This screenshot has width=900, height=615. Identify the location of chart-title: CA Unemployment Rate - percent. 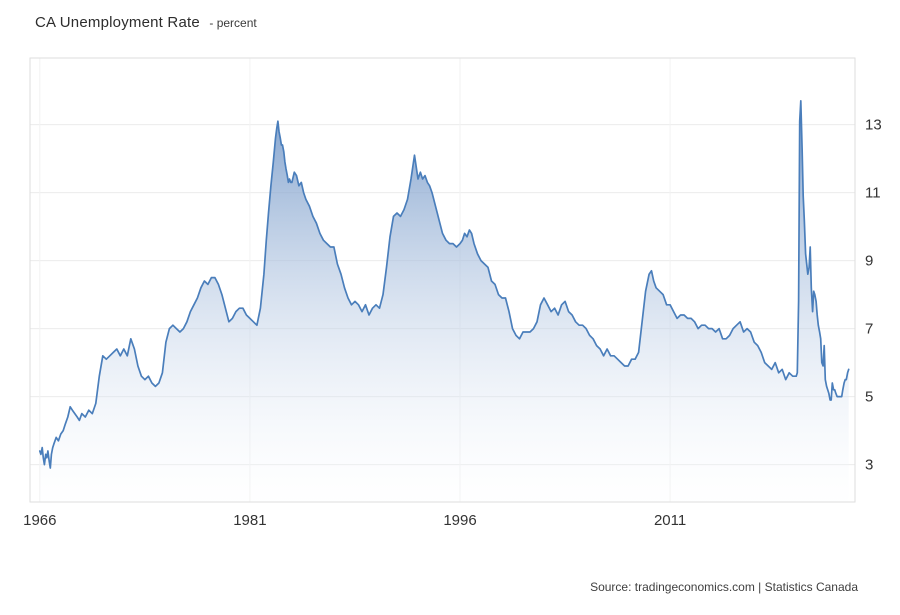
(146, 23).